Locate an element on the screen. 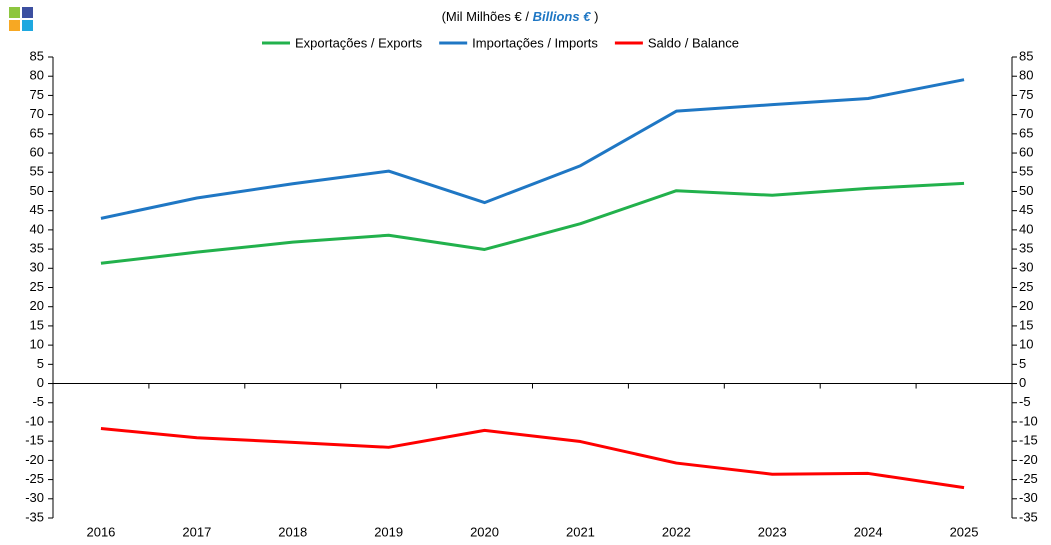  y2-tick-label: 0 is located at coordinates (1022, 382).